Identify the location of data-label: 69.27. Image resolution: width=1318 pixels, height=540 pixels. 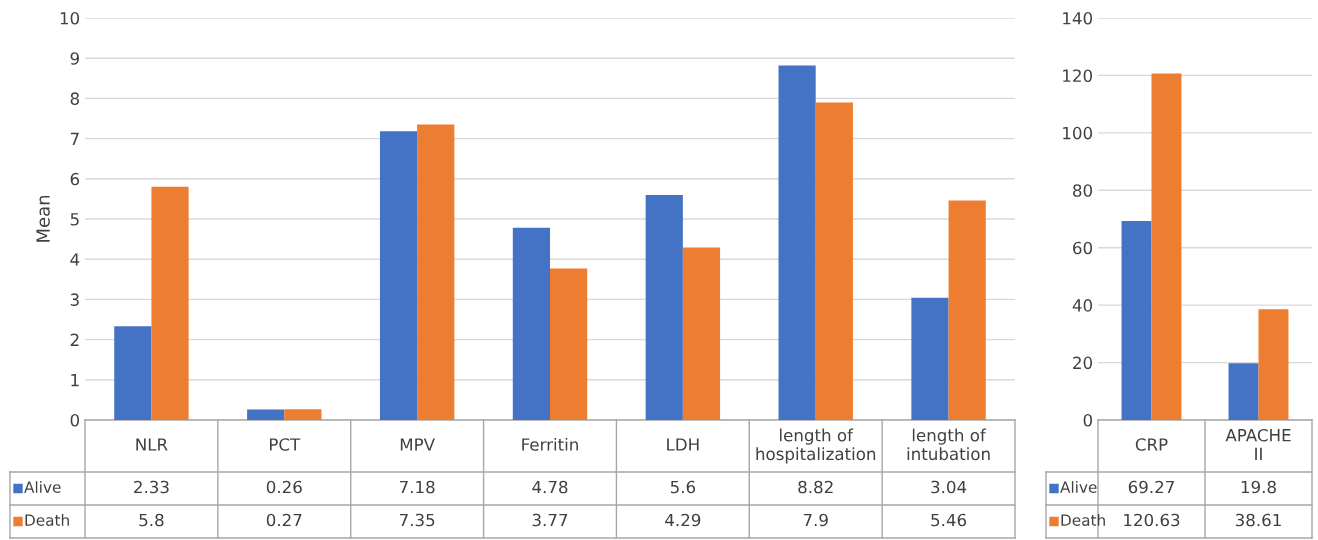
(1151, 487).